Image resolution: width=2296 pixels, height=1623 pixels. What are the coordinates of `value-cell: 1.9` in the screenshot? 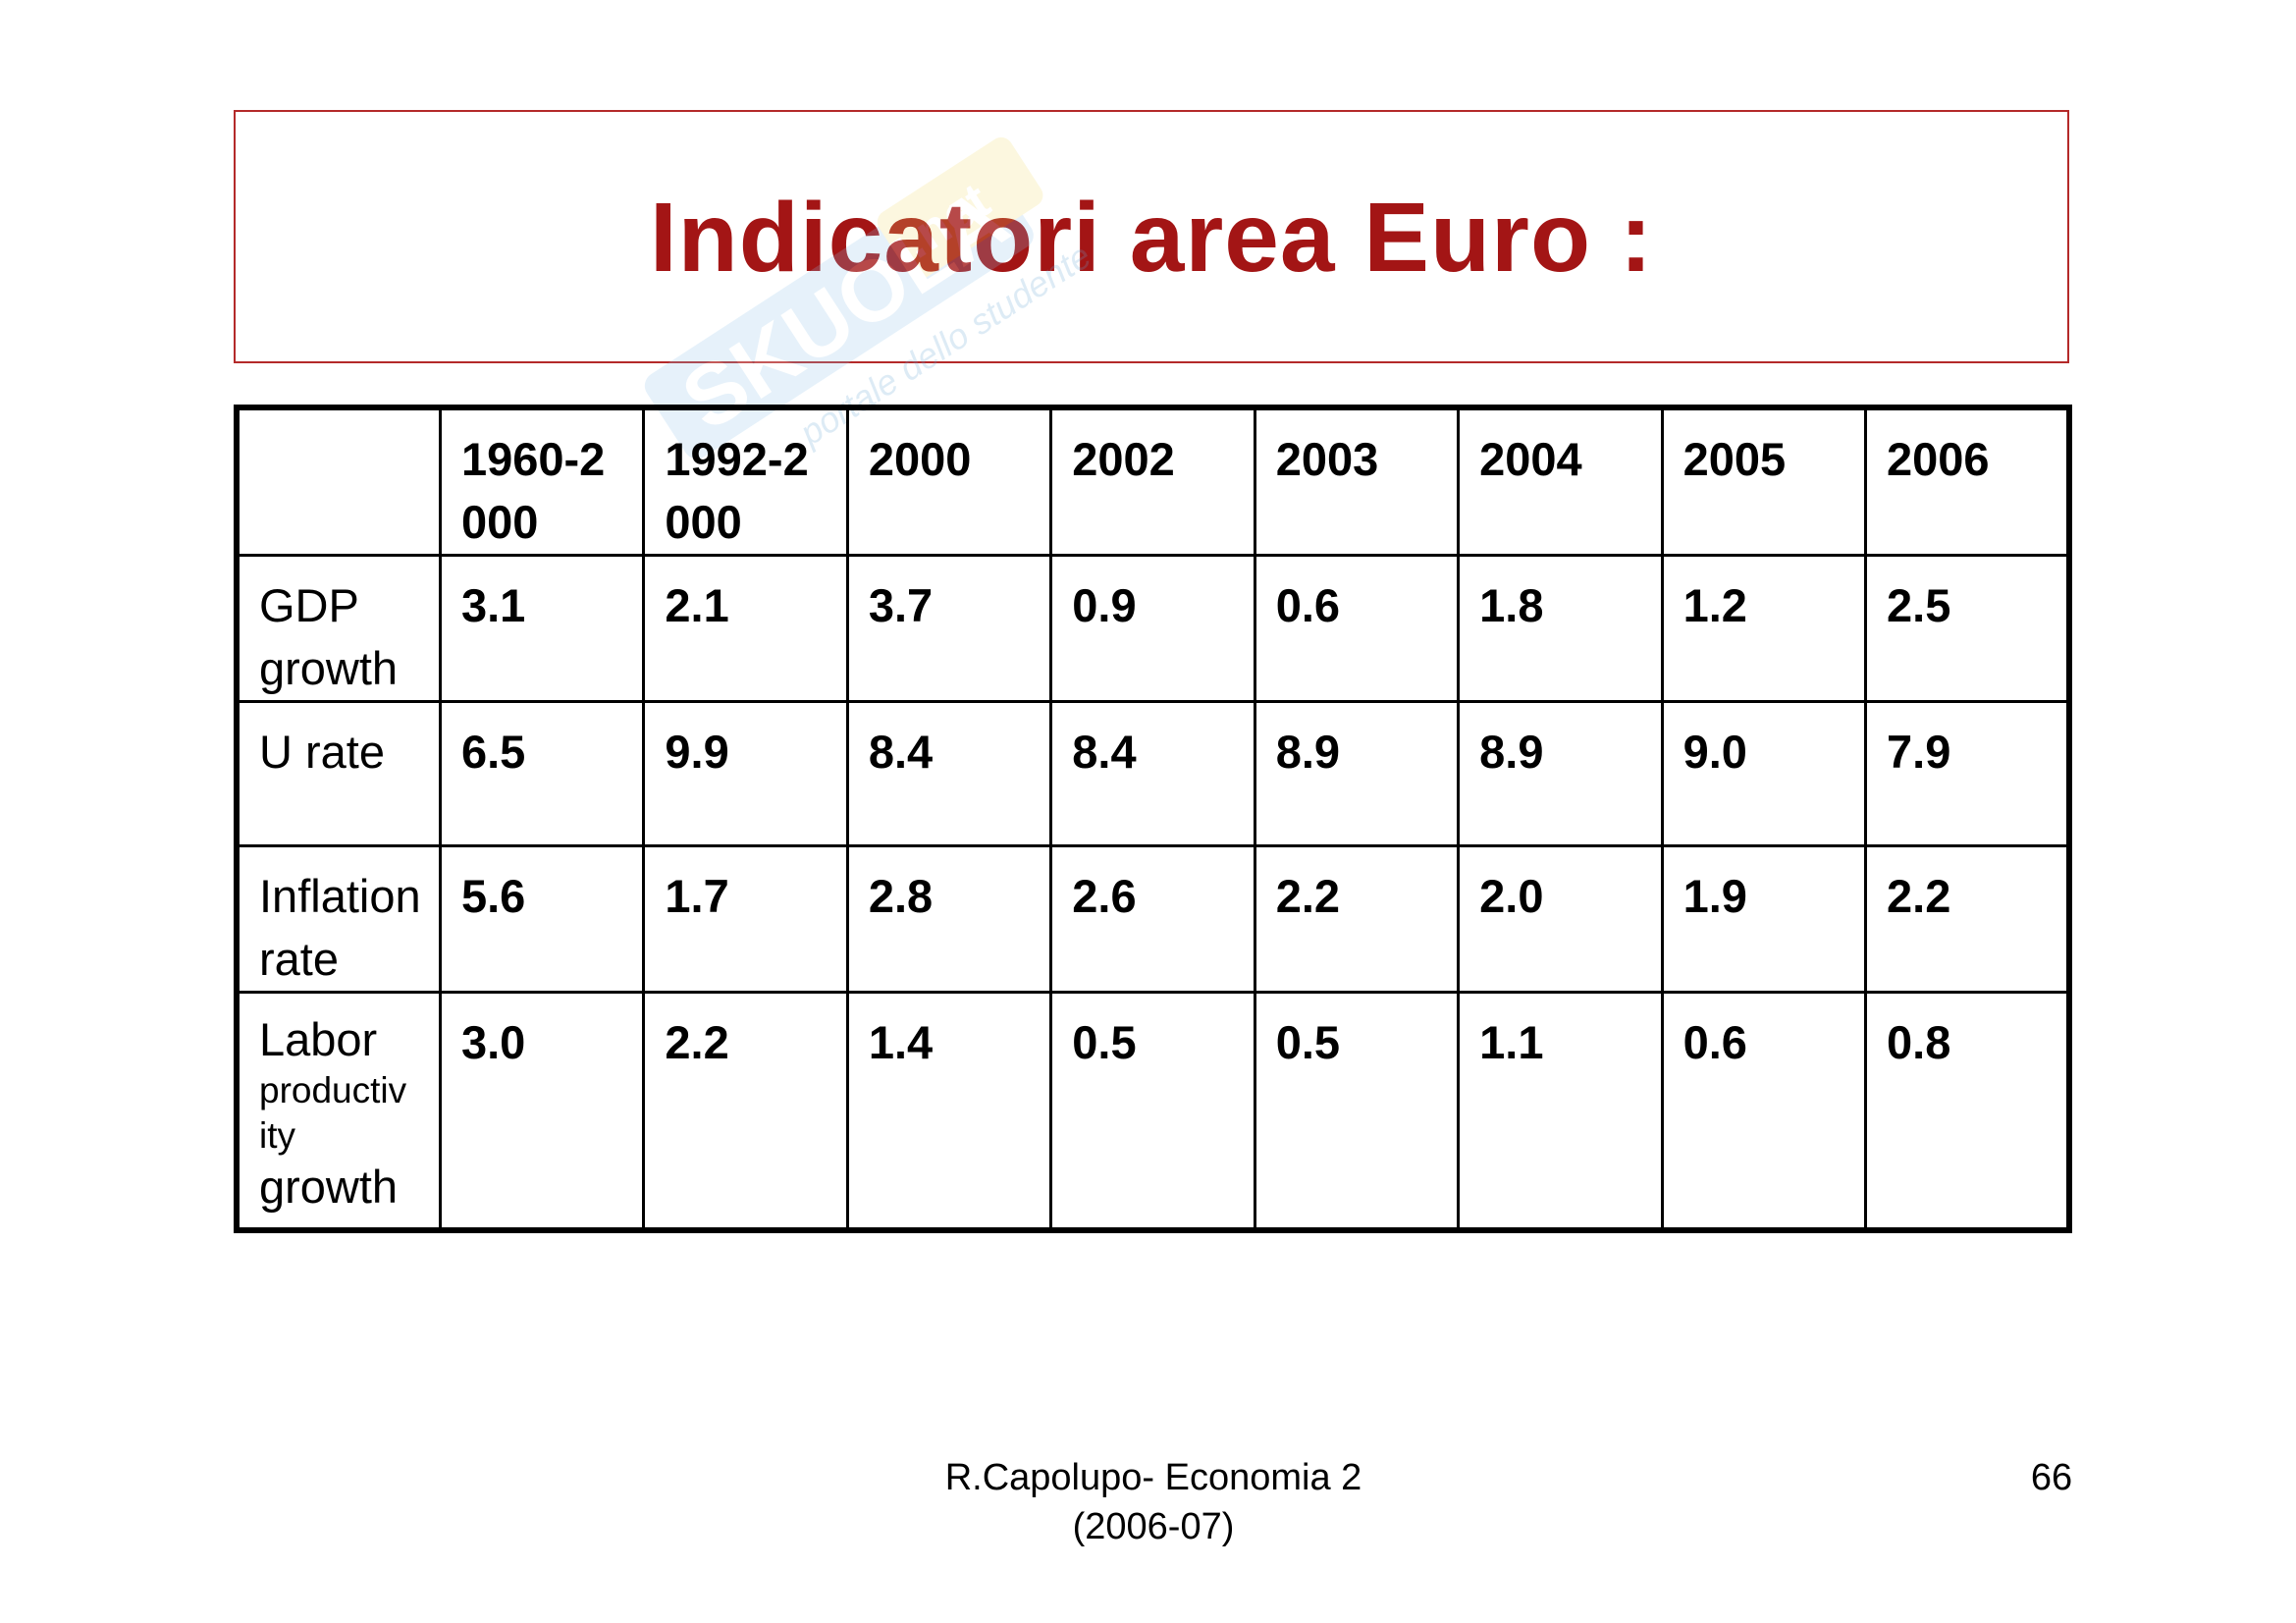 It's located at (1764, 919).